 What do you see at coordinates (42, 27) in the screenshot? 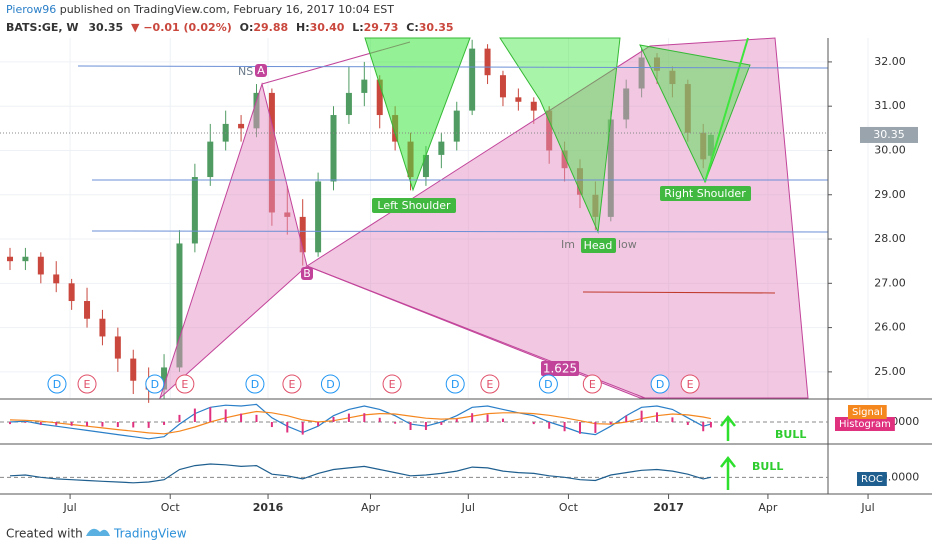
I see `symbol: BATS:GE, W` at bounding box center [42, 27].